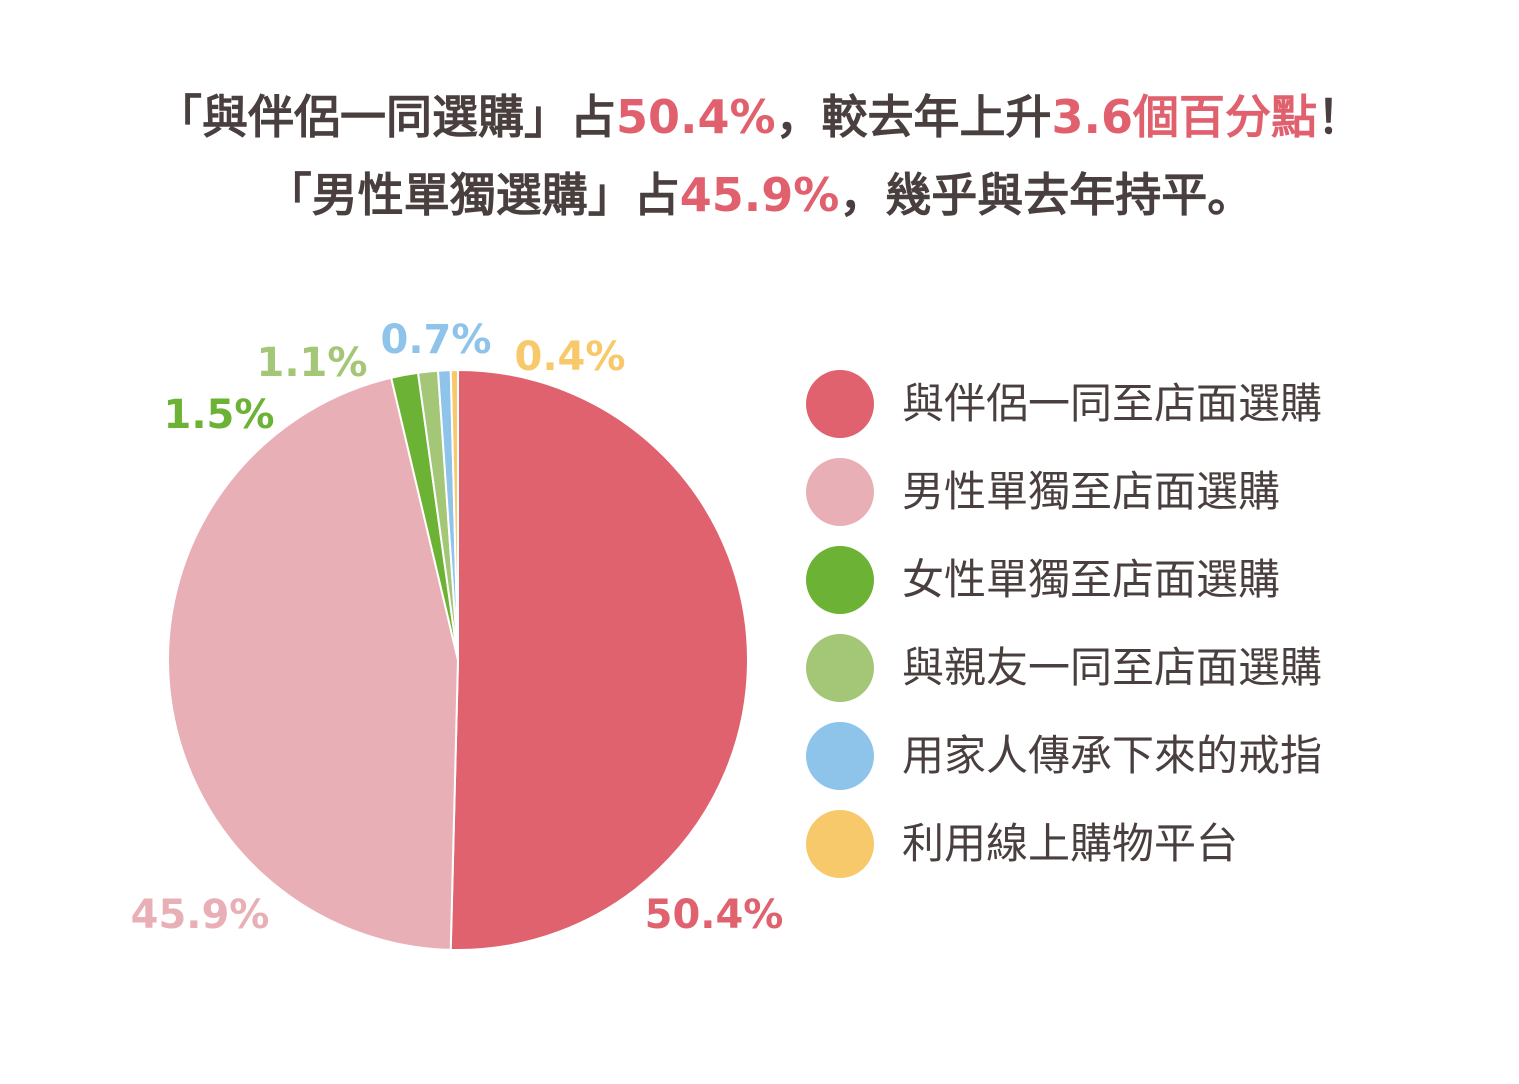  Describe the element at coordinates (200, 915) in the screenshot. I see `pie-slice-2-value-label: 45.9%` at that location.